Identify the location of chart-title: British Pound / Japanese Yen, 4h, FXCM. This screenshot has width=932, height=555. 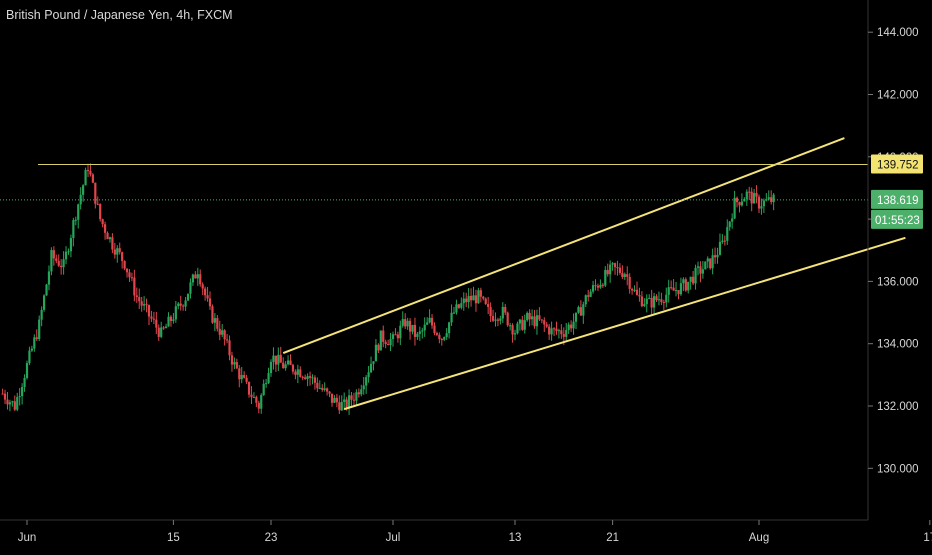
(119, 15).